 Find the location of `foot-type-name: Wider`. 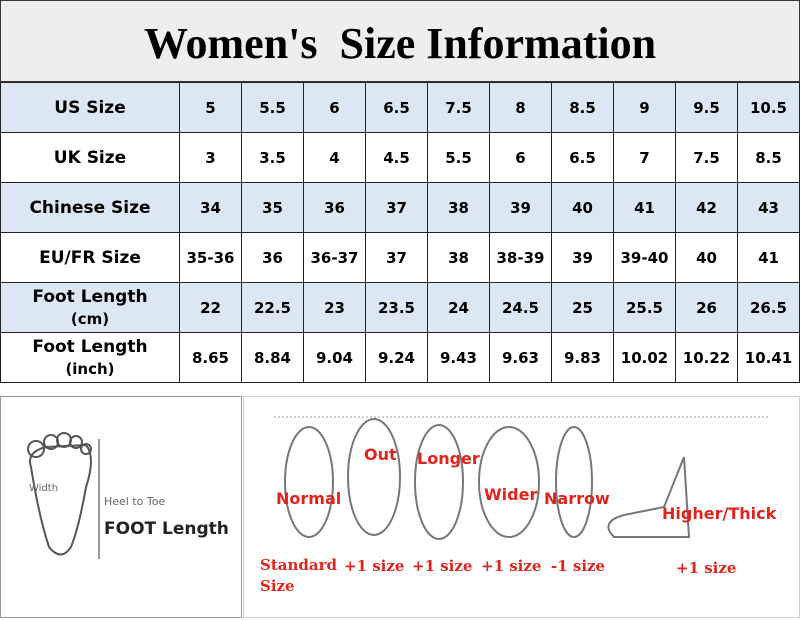

foot-type-name: Wider is located at coordinates (511, 494).